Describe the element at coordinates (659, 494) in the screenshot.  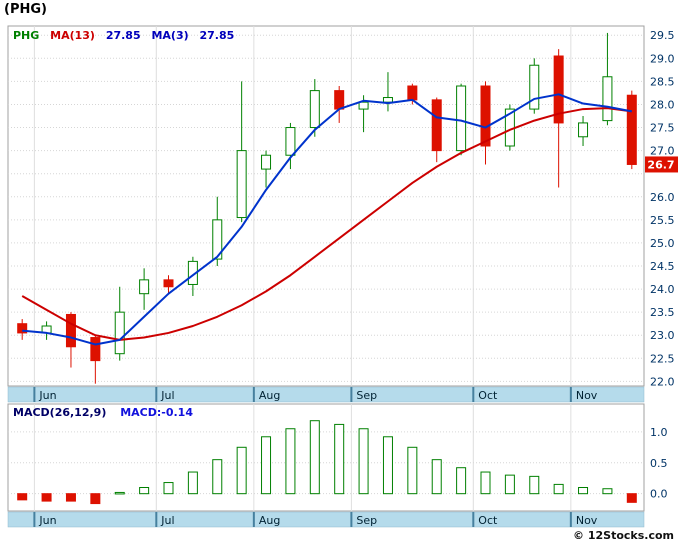
I see `macd-axis-label: 0.0` at that location.